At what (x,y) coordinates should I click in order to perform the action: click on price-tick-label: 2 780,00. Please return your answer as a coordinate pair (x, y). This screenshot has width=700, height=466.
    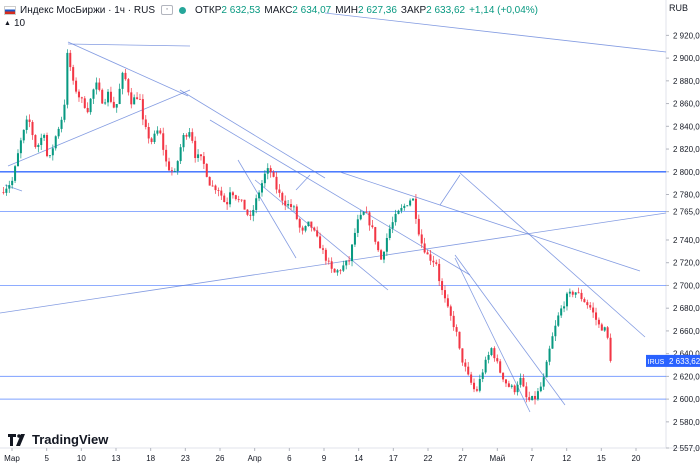
    Looking at the image, I should click on (686, 195).